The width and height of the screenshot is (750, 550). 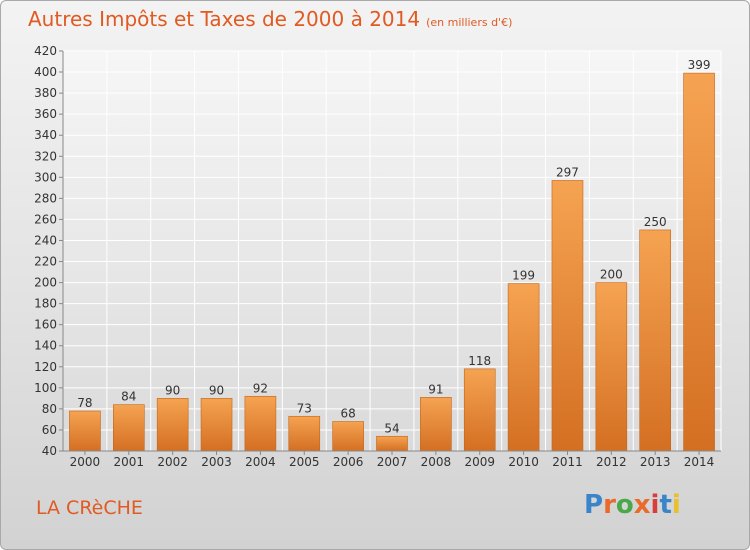 What do you see at coordinates (45, 114) in the screenshot?
I see `y-tick-label: 360` at bounding box center [45, 114].